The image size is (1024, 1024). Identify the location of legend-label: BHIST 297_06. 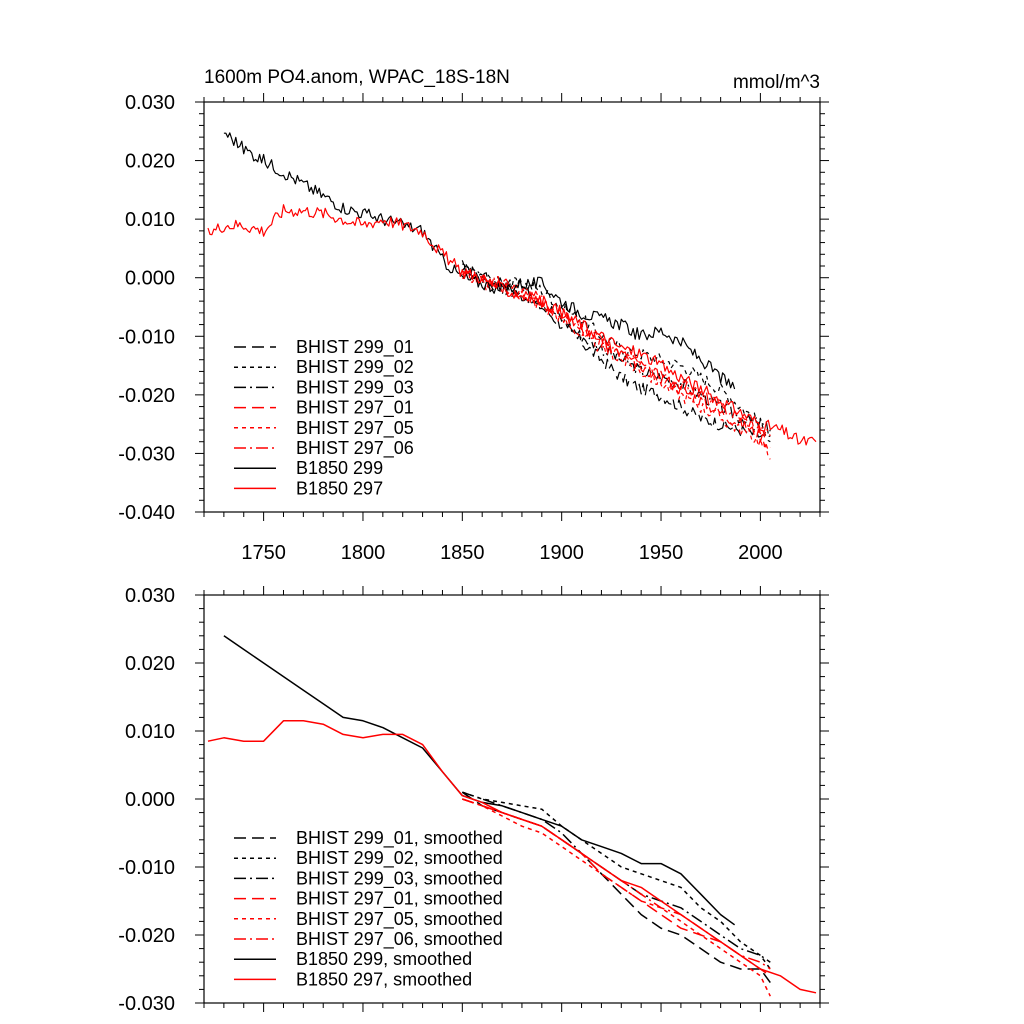
(355, 448).